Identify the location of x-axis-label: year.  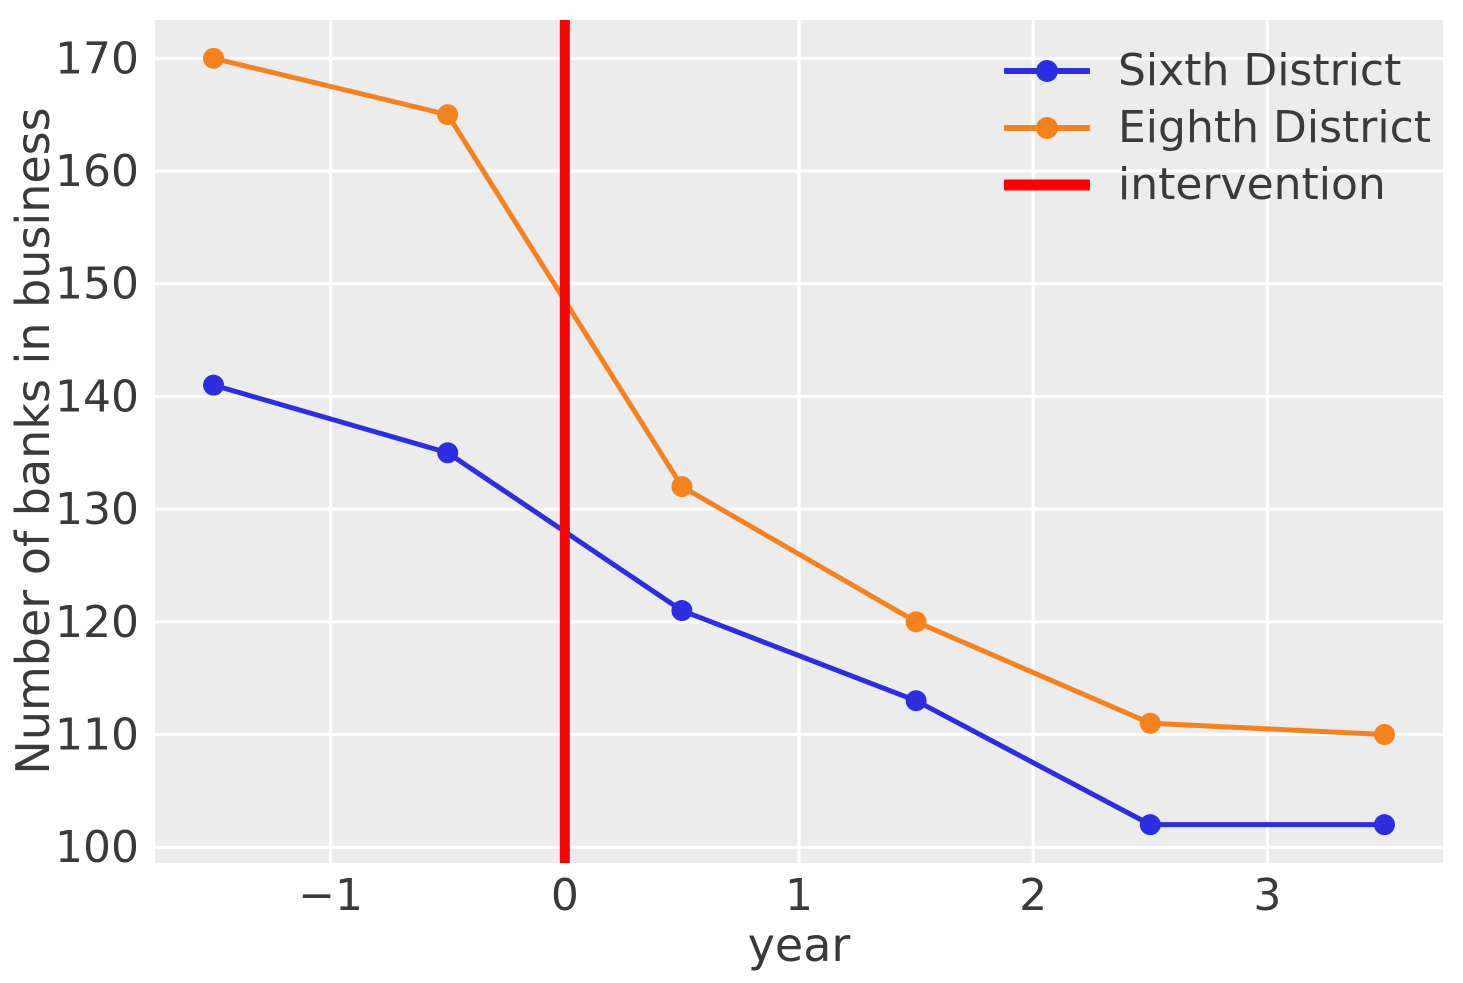
(799, 945).